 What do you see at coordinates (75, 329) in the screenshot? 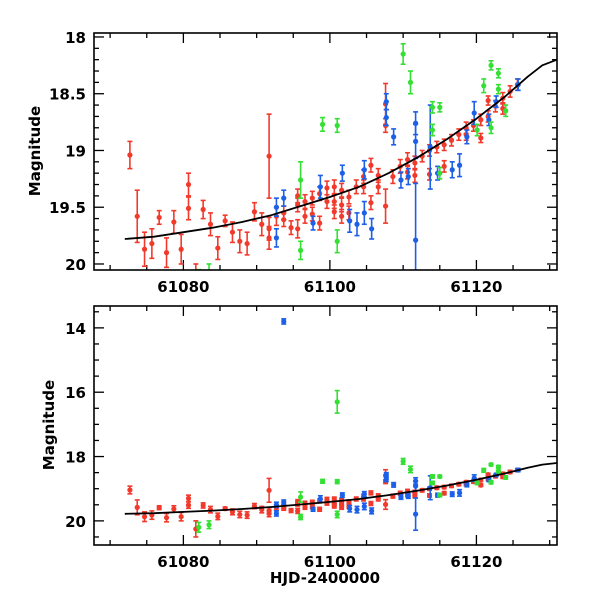
I see `y-tick-label: 14` at bounding box center [75, 329].